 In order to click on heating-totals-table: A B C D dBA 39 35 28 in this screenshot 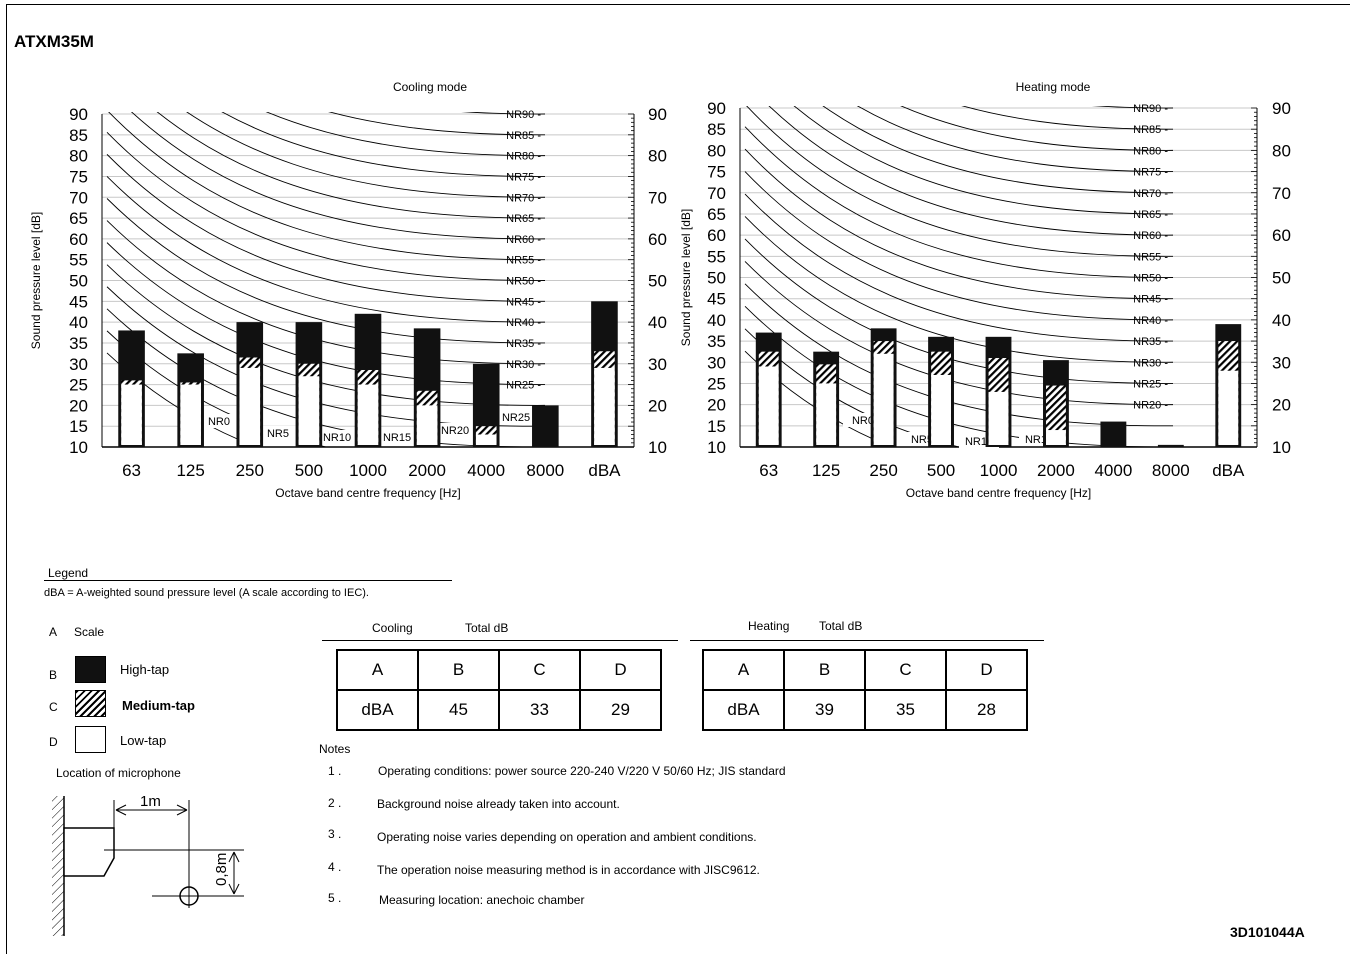, I will do `click(865, 690)`.